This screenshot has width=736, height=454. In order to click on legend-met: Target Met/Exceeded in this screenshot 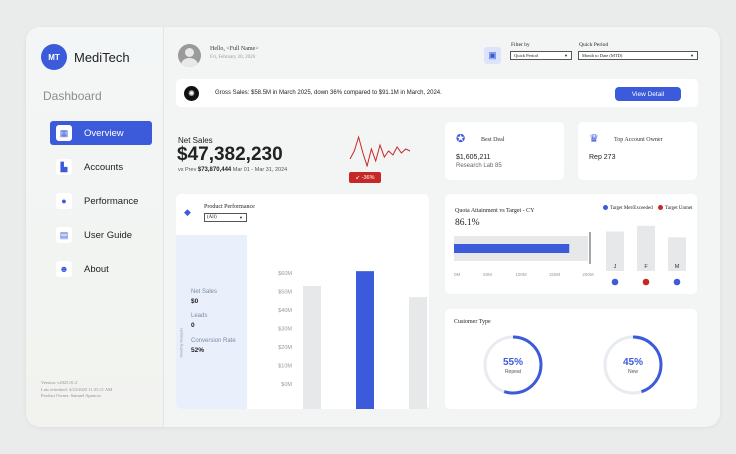, I will do `click(631, 208)`.